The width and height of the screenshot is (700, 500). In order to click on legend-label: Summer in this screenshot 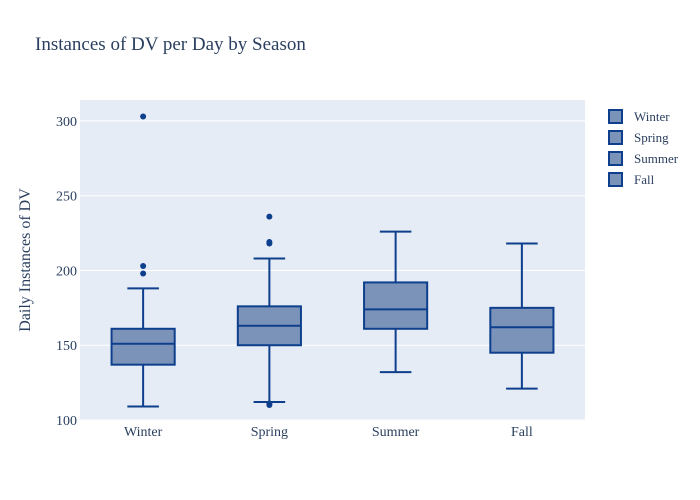, I will do `click(656, 158)`.